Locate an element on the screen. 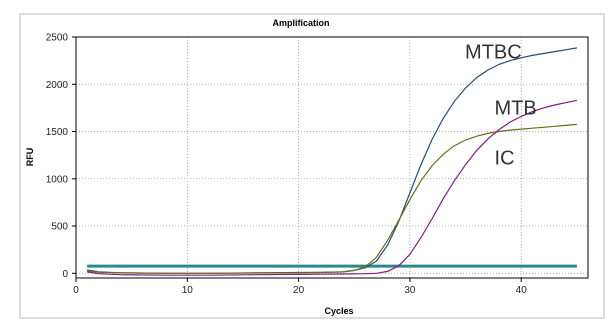 This screenshot has width=612, height=320. series-label-ic: IC is located at coordinates (505, 159).